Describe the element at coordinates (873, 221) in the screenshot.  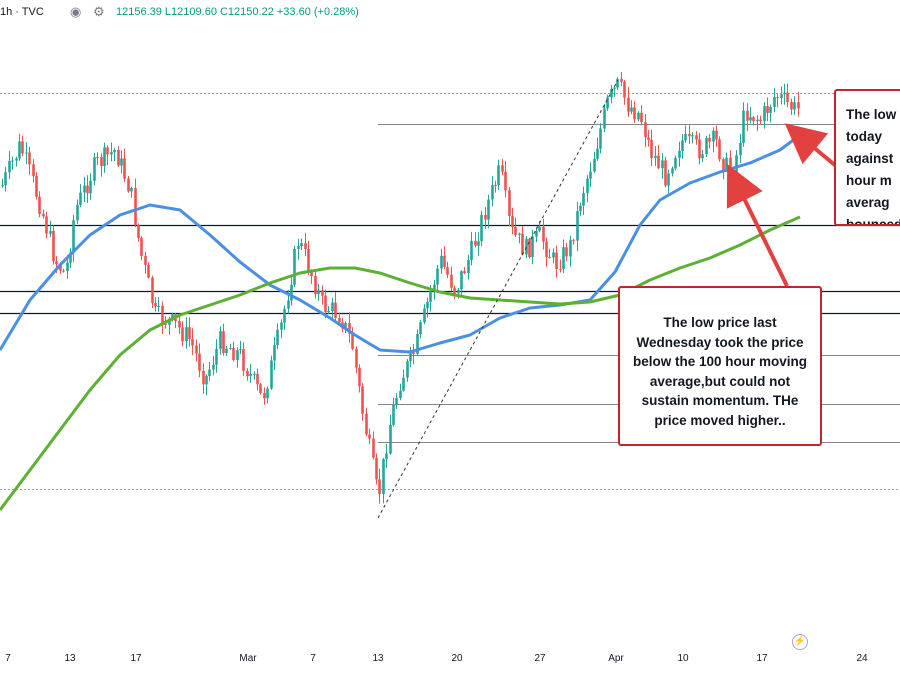
I see `callout-right-line: bounced` at that location.